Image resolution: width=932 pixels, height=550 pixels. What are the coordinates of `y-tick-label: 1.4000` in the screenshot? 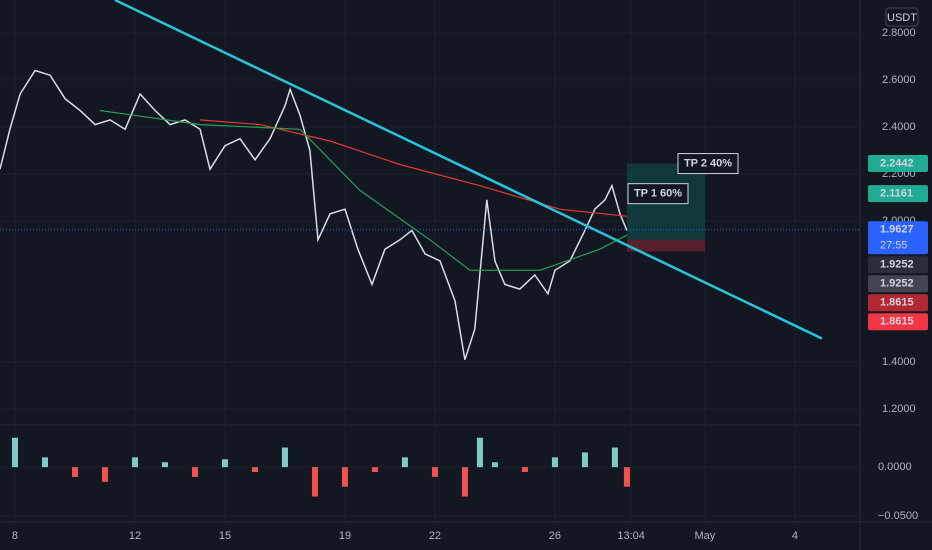 It's located at (899, 362).